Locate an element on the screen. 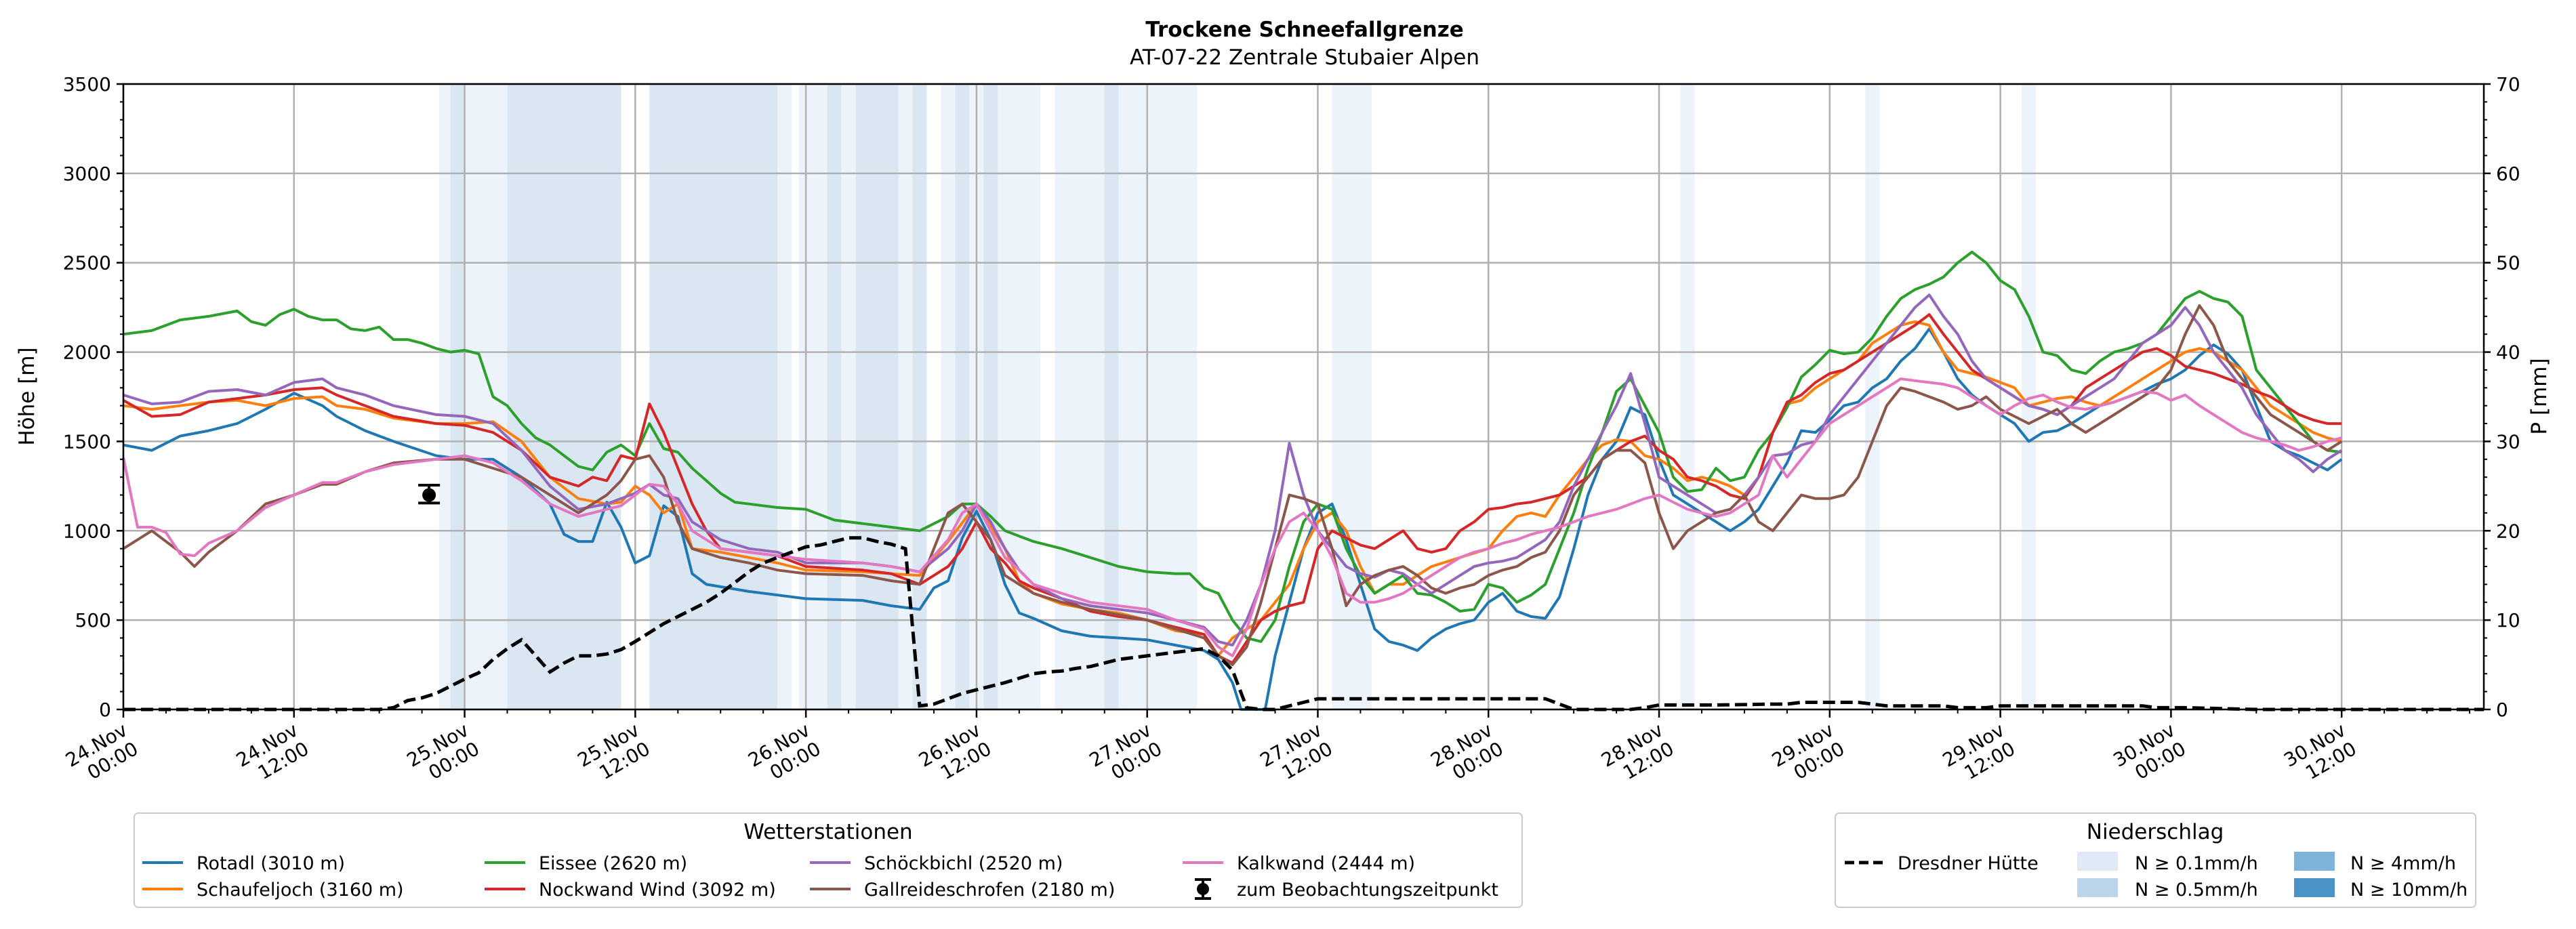 The height and width of the screenshot is (929, 2576). legend-precip-threshold-2: N ≥ 0.5mm/h is located at coordinates (2196, 890).